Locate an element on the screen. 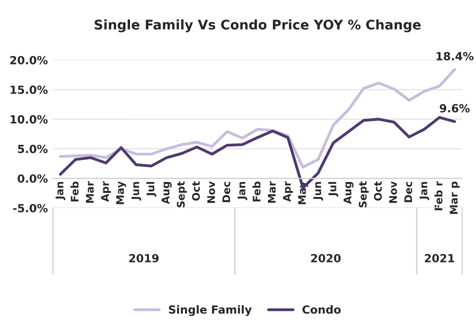 The height and width of the screenshot is (326, 476). chart-title: Single Family Vs Condo Price YOY % Change is located at coordinates (257, 25).